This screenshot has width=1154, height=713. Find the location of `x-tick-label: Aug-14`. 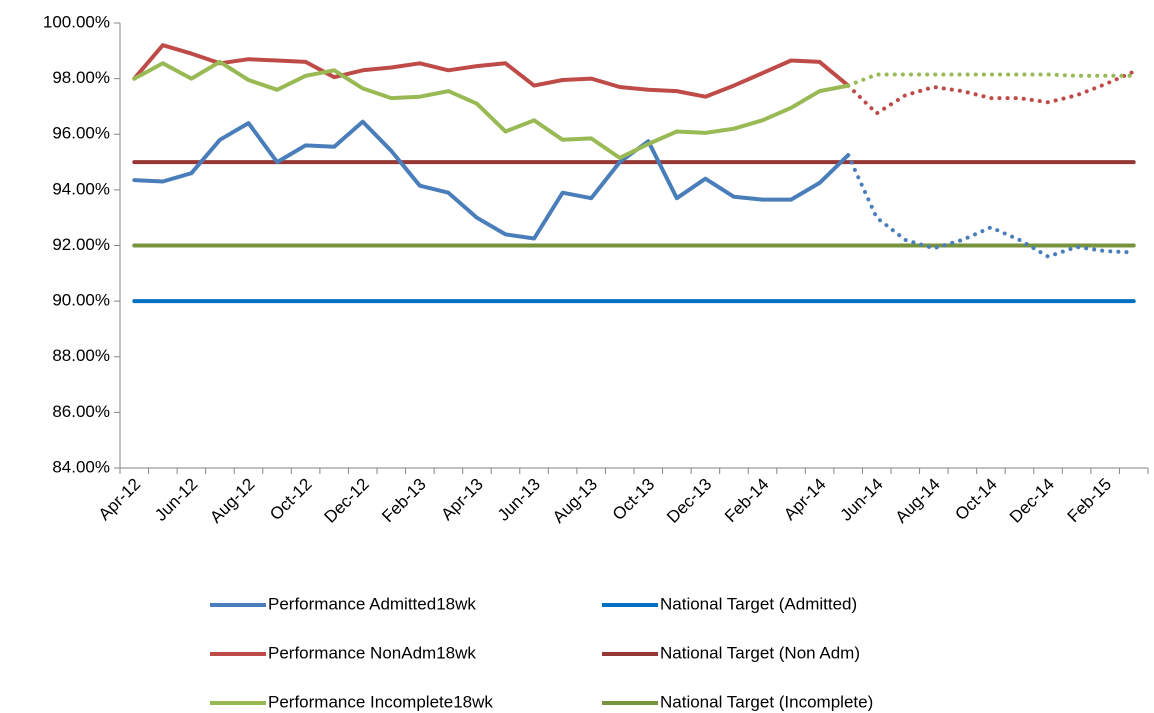

x-tick-label: Aug-14 is located at coordinates (918, 501).